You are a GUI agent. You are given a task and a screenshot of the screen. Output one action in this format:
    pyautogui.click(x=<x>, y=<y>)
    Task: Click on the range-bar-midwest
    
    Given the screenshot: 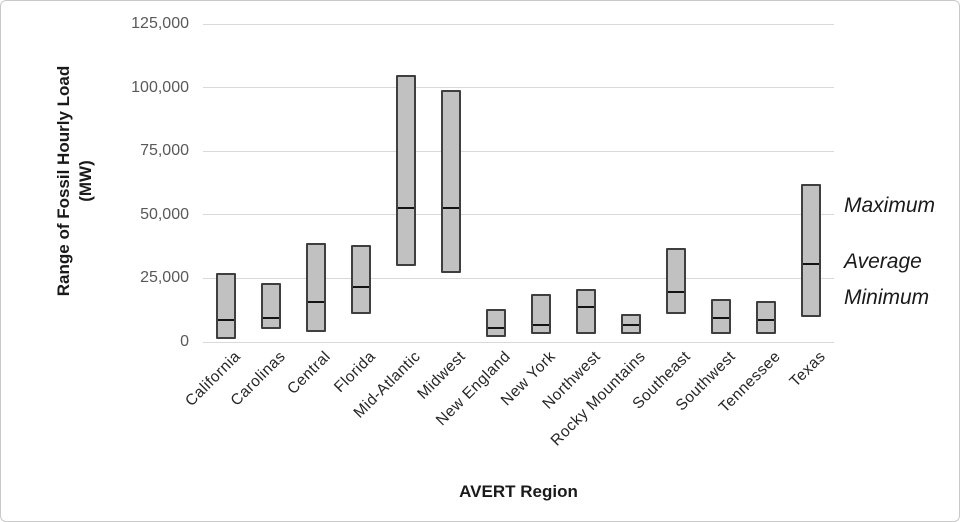 What is the action you would take?
    pyautogui.click(x=450, y=182)
    